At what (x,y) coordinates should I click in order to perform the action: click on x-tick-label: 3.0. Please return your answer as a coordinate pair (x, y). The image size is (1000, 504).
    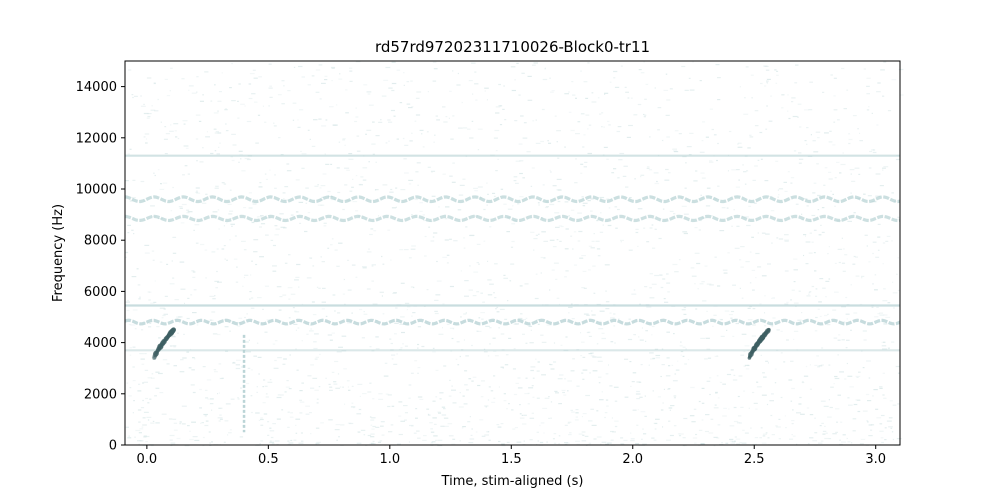
    Looking at the image, I should click on (875, 459).